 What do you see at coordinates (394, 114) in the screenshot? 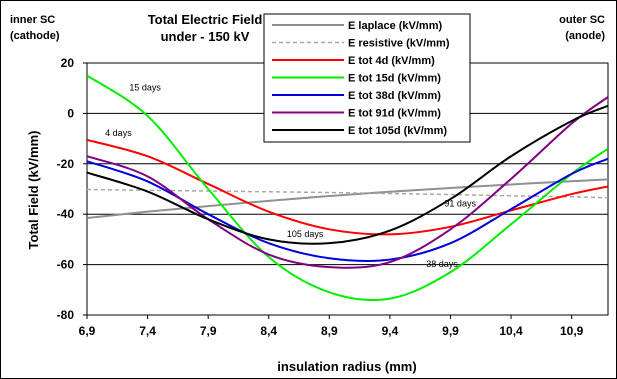
I see `legend-entry-5: E tot 91d (kV/mm)` at bounding box center [394, 114].